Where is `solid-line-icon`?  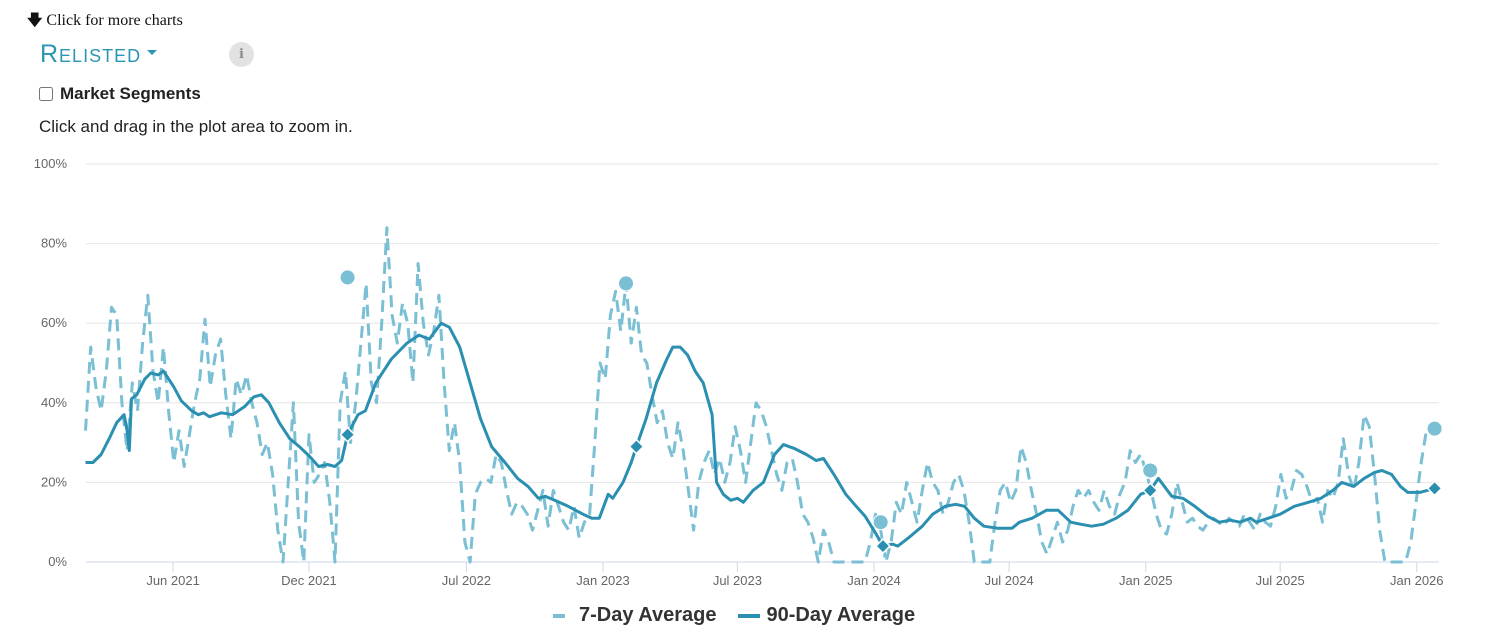
solid-line-icon is located at coordinates (749, 615).